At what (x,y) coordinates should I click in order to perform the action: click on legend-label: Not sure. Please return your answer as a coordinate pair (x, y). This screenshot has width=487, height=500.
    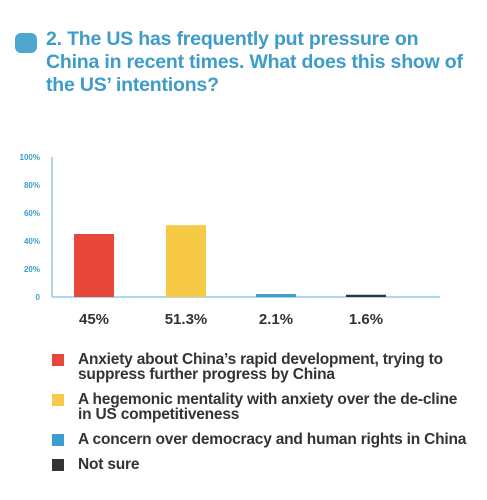
    Looking at the image, I should click on (109, 464).